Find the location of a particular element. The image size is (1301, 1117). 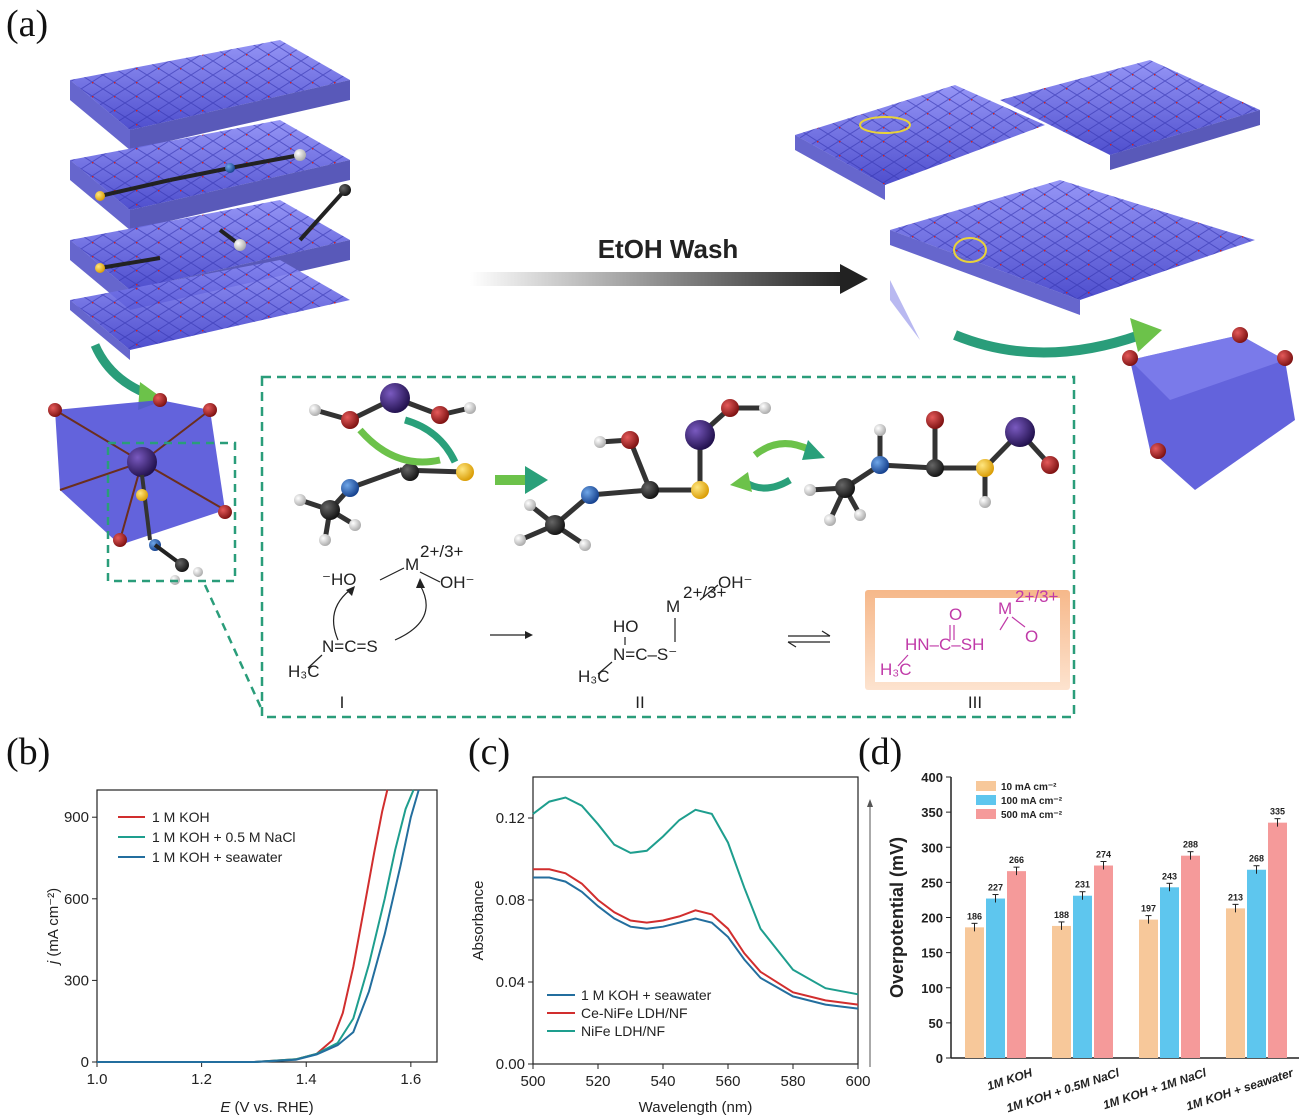

structure-I: ⁻HO M 2+/3+ OH⁻ N=C=S H₃C I is located at coordinates (381, 627).